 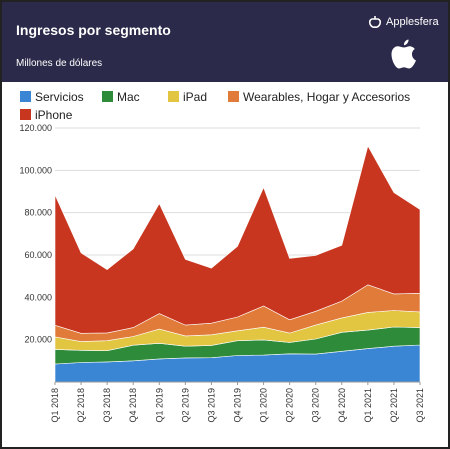 I want to click on x-tick-label: Q3 2019, so click(x=211, y=405).